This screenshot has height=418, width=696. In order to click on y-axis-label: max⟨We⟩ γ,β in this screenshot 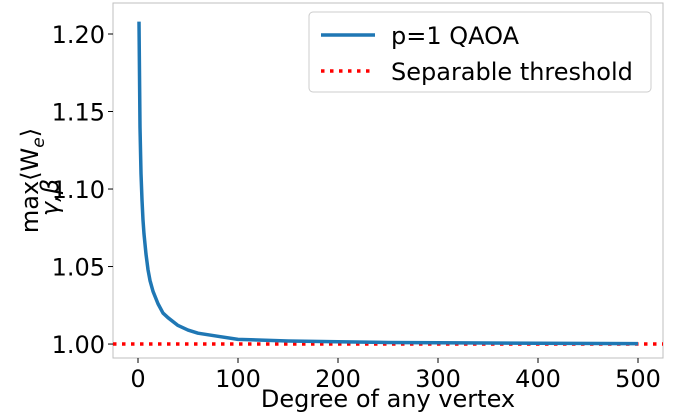, I will do `click(40, 180)`.